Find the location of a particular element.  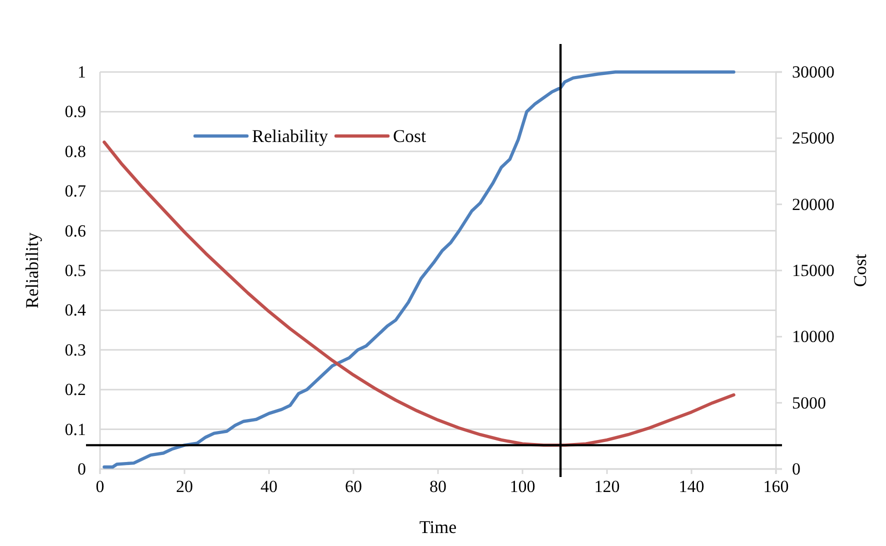

y-tick-label: 0.1 is located at coordinates (75, 429).